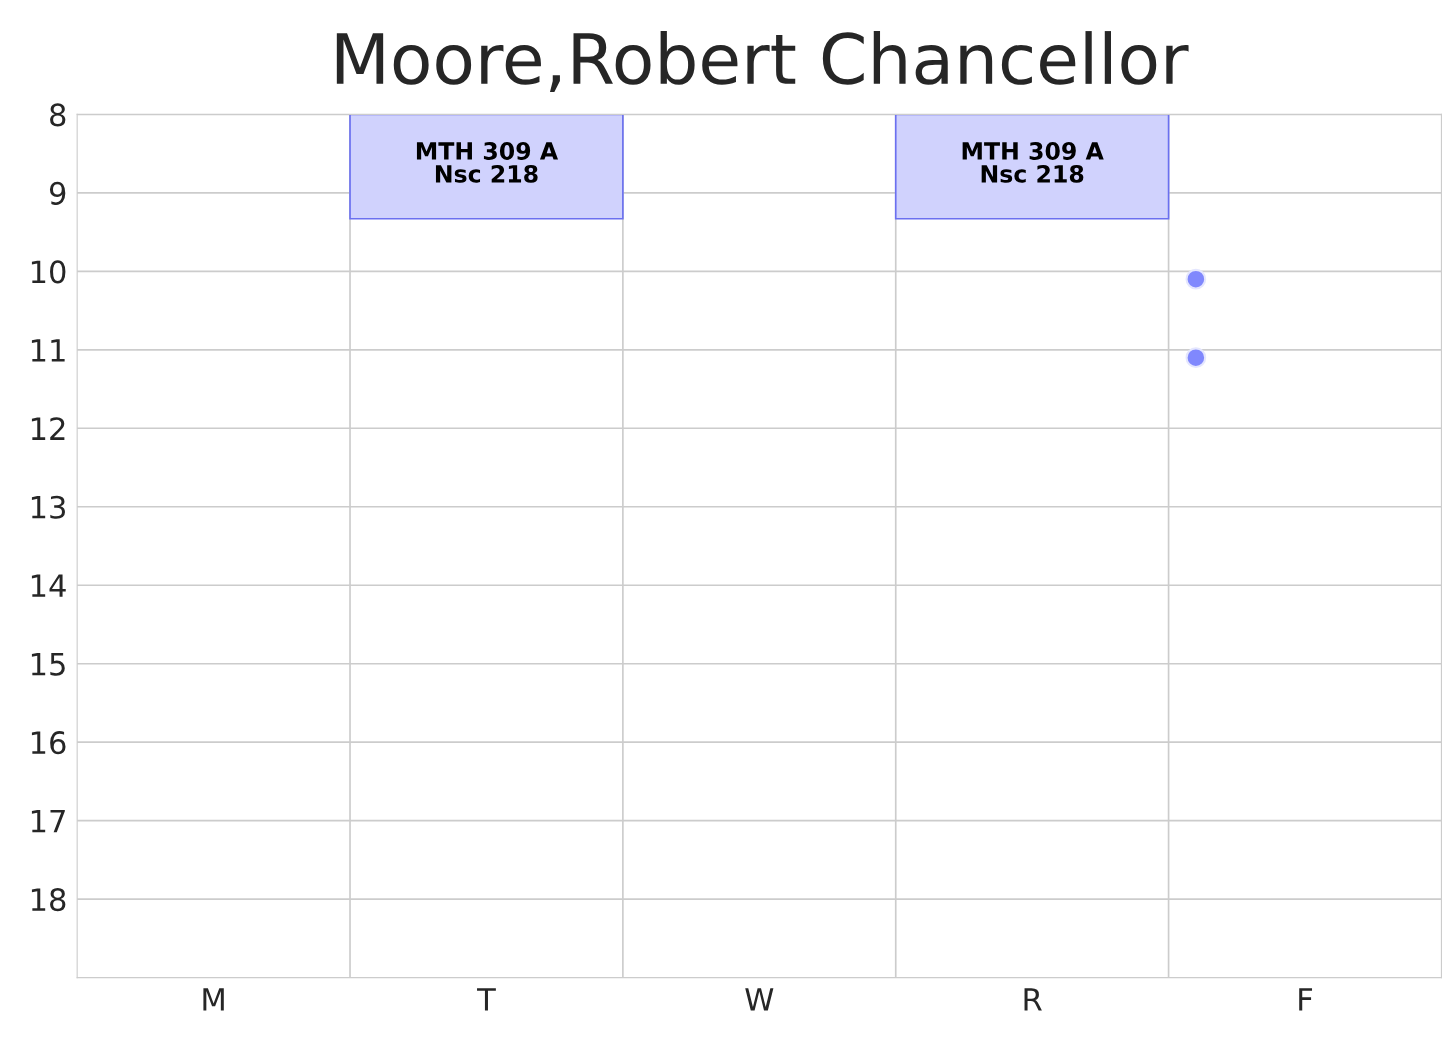 Image resolution: width=1456 pixels, height=1040 pixels. I want to click on x-tick-label: R, so click(1033, 999).